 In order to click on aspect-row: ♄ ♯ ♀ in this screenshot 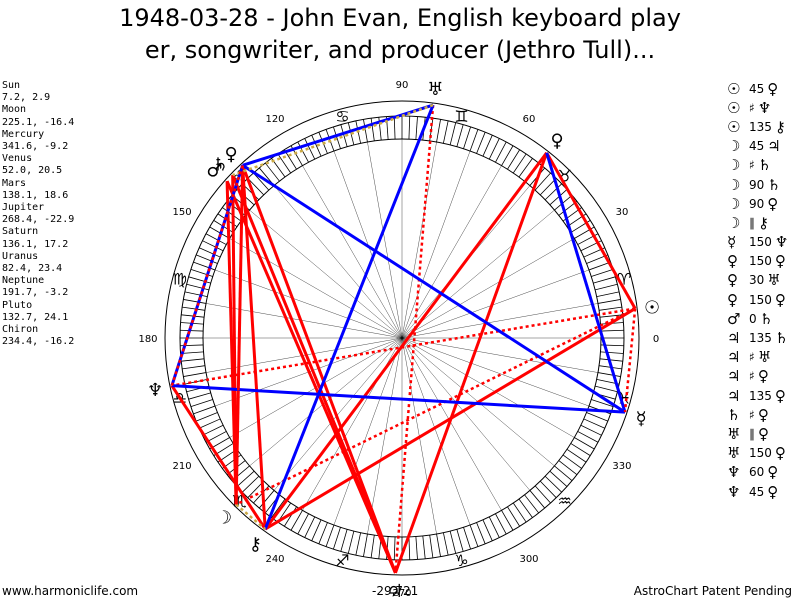, I will do `click(763, 414)`.